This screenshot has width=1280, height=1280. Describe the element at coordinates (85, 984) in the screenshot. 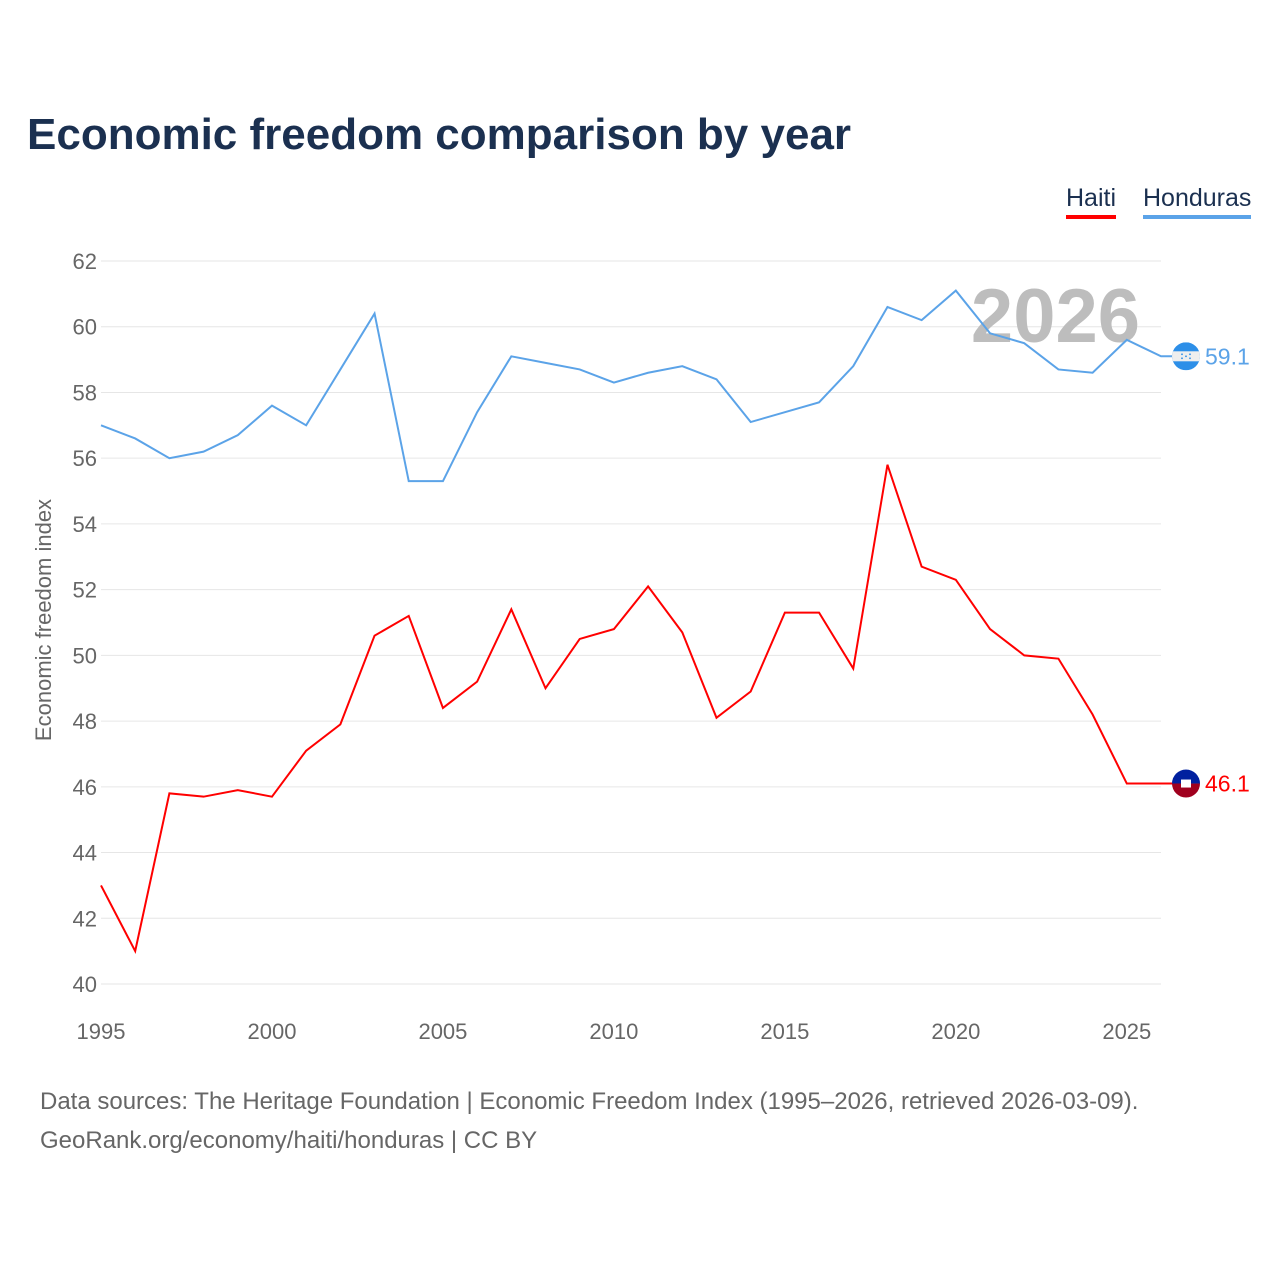

I see `y-tick-label: 40` at that location.